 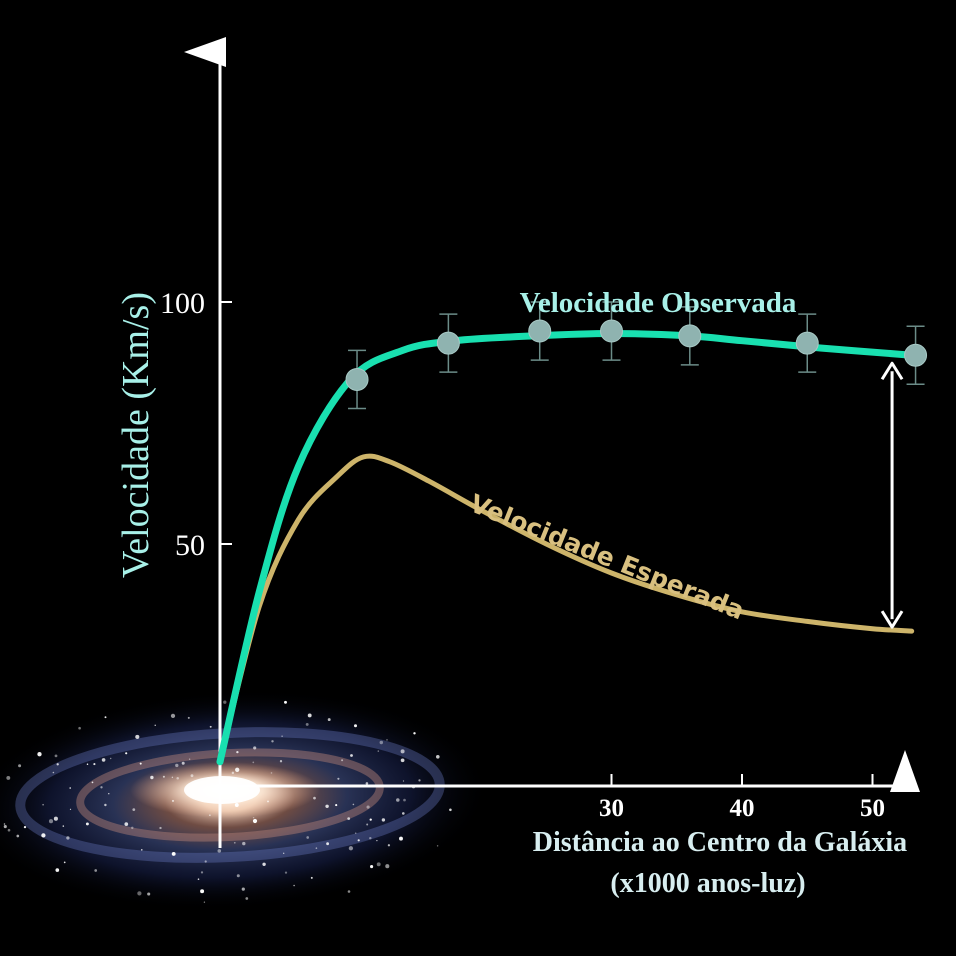 I want to click on x-tick-label: 50, so click(x=872, y=808).